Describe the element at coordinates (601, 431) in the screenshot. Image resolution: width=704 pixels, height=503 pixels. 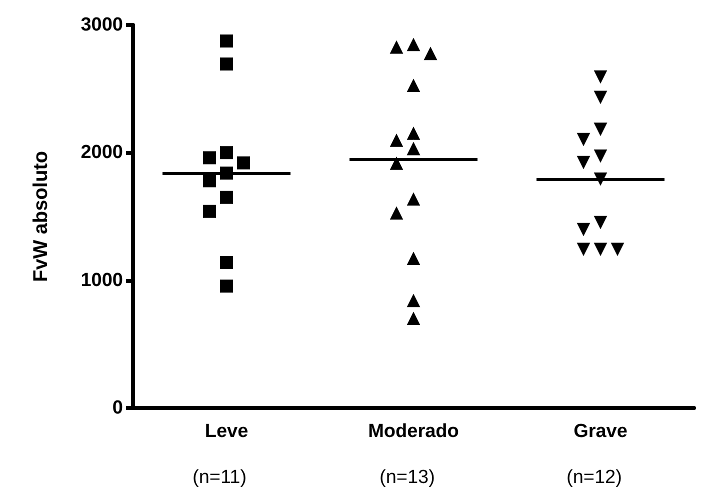
I see `x-tick-label: Grave` at that location.